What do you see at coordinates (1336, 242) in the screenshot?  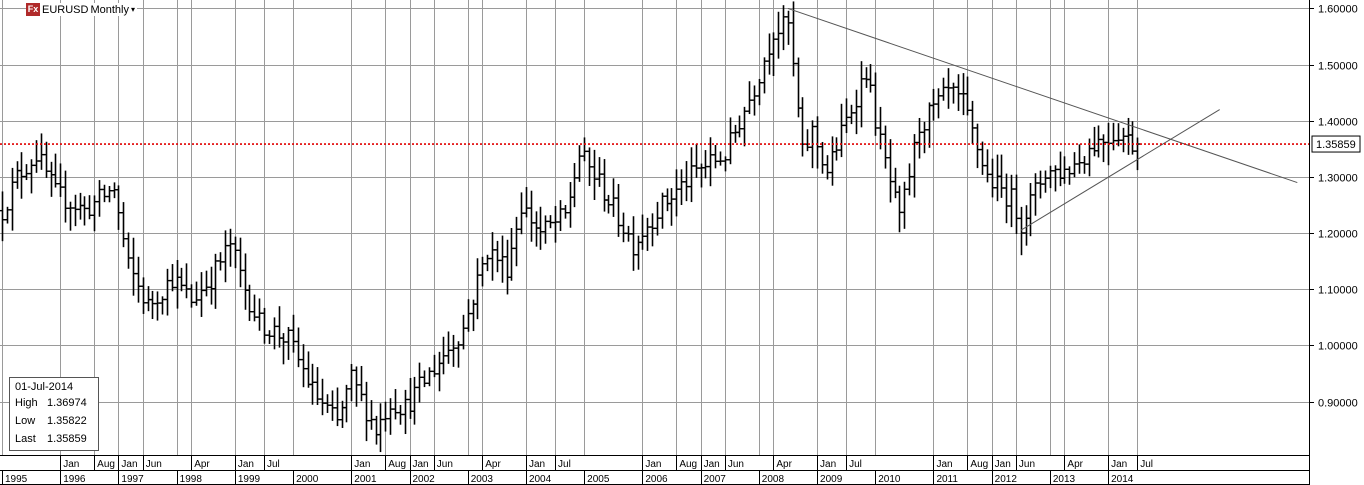 I see `price-axis-panel` at bounding box center [1336, 242].